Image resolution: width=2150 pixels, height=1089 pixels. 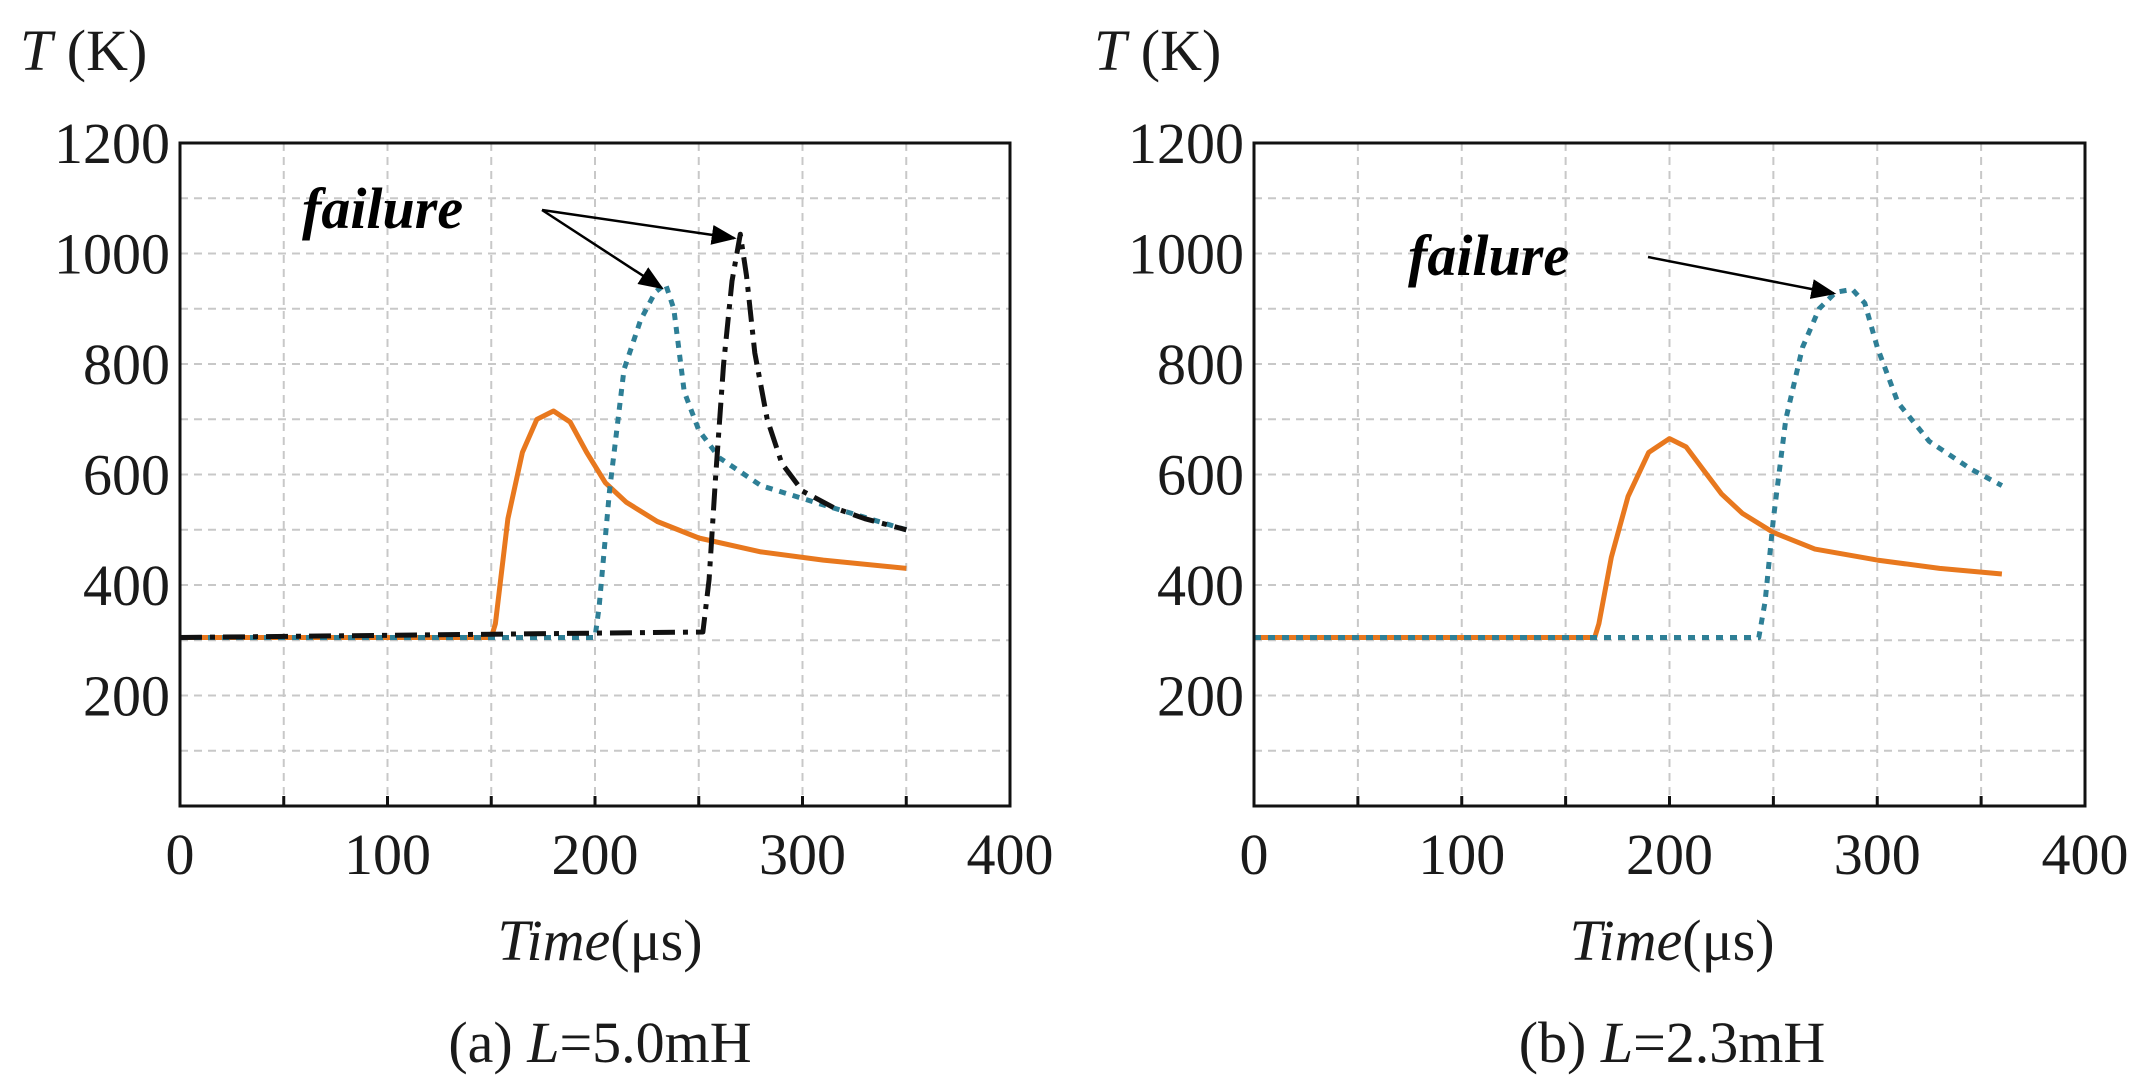 I want to click on caption-suffix: =2.3mH, so click(x=1729, y=1042).